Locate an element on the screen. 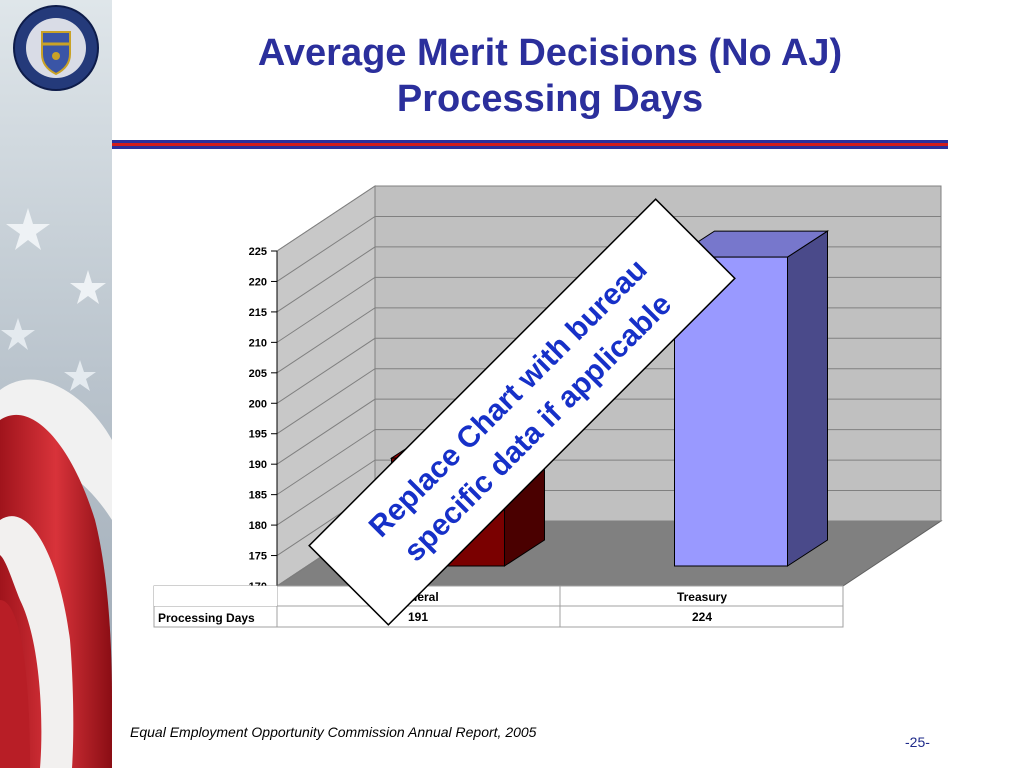 The width and height of the screenshot is (1024, 768). legend-series-label: Processing Days is located at coordinates (206, 618).